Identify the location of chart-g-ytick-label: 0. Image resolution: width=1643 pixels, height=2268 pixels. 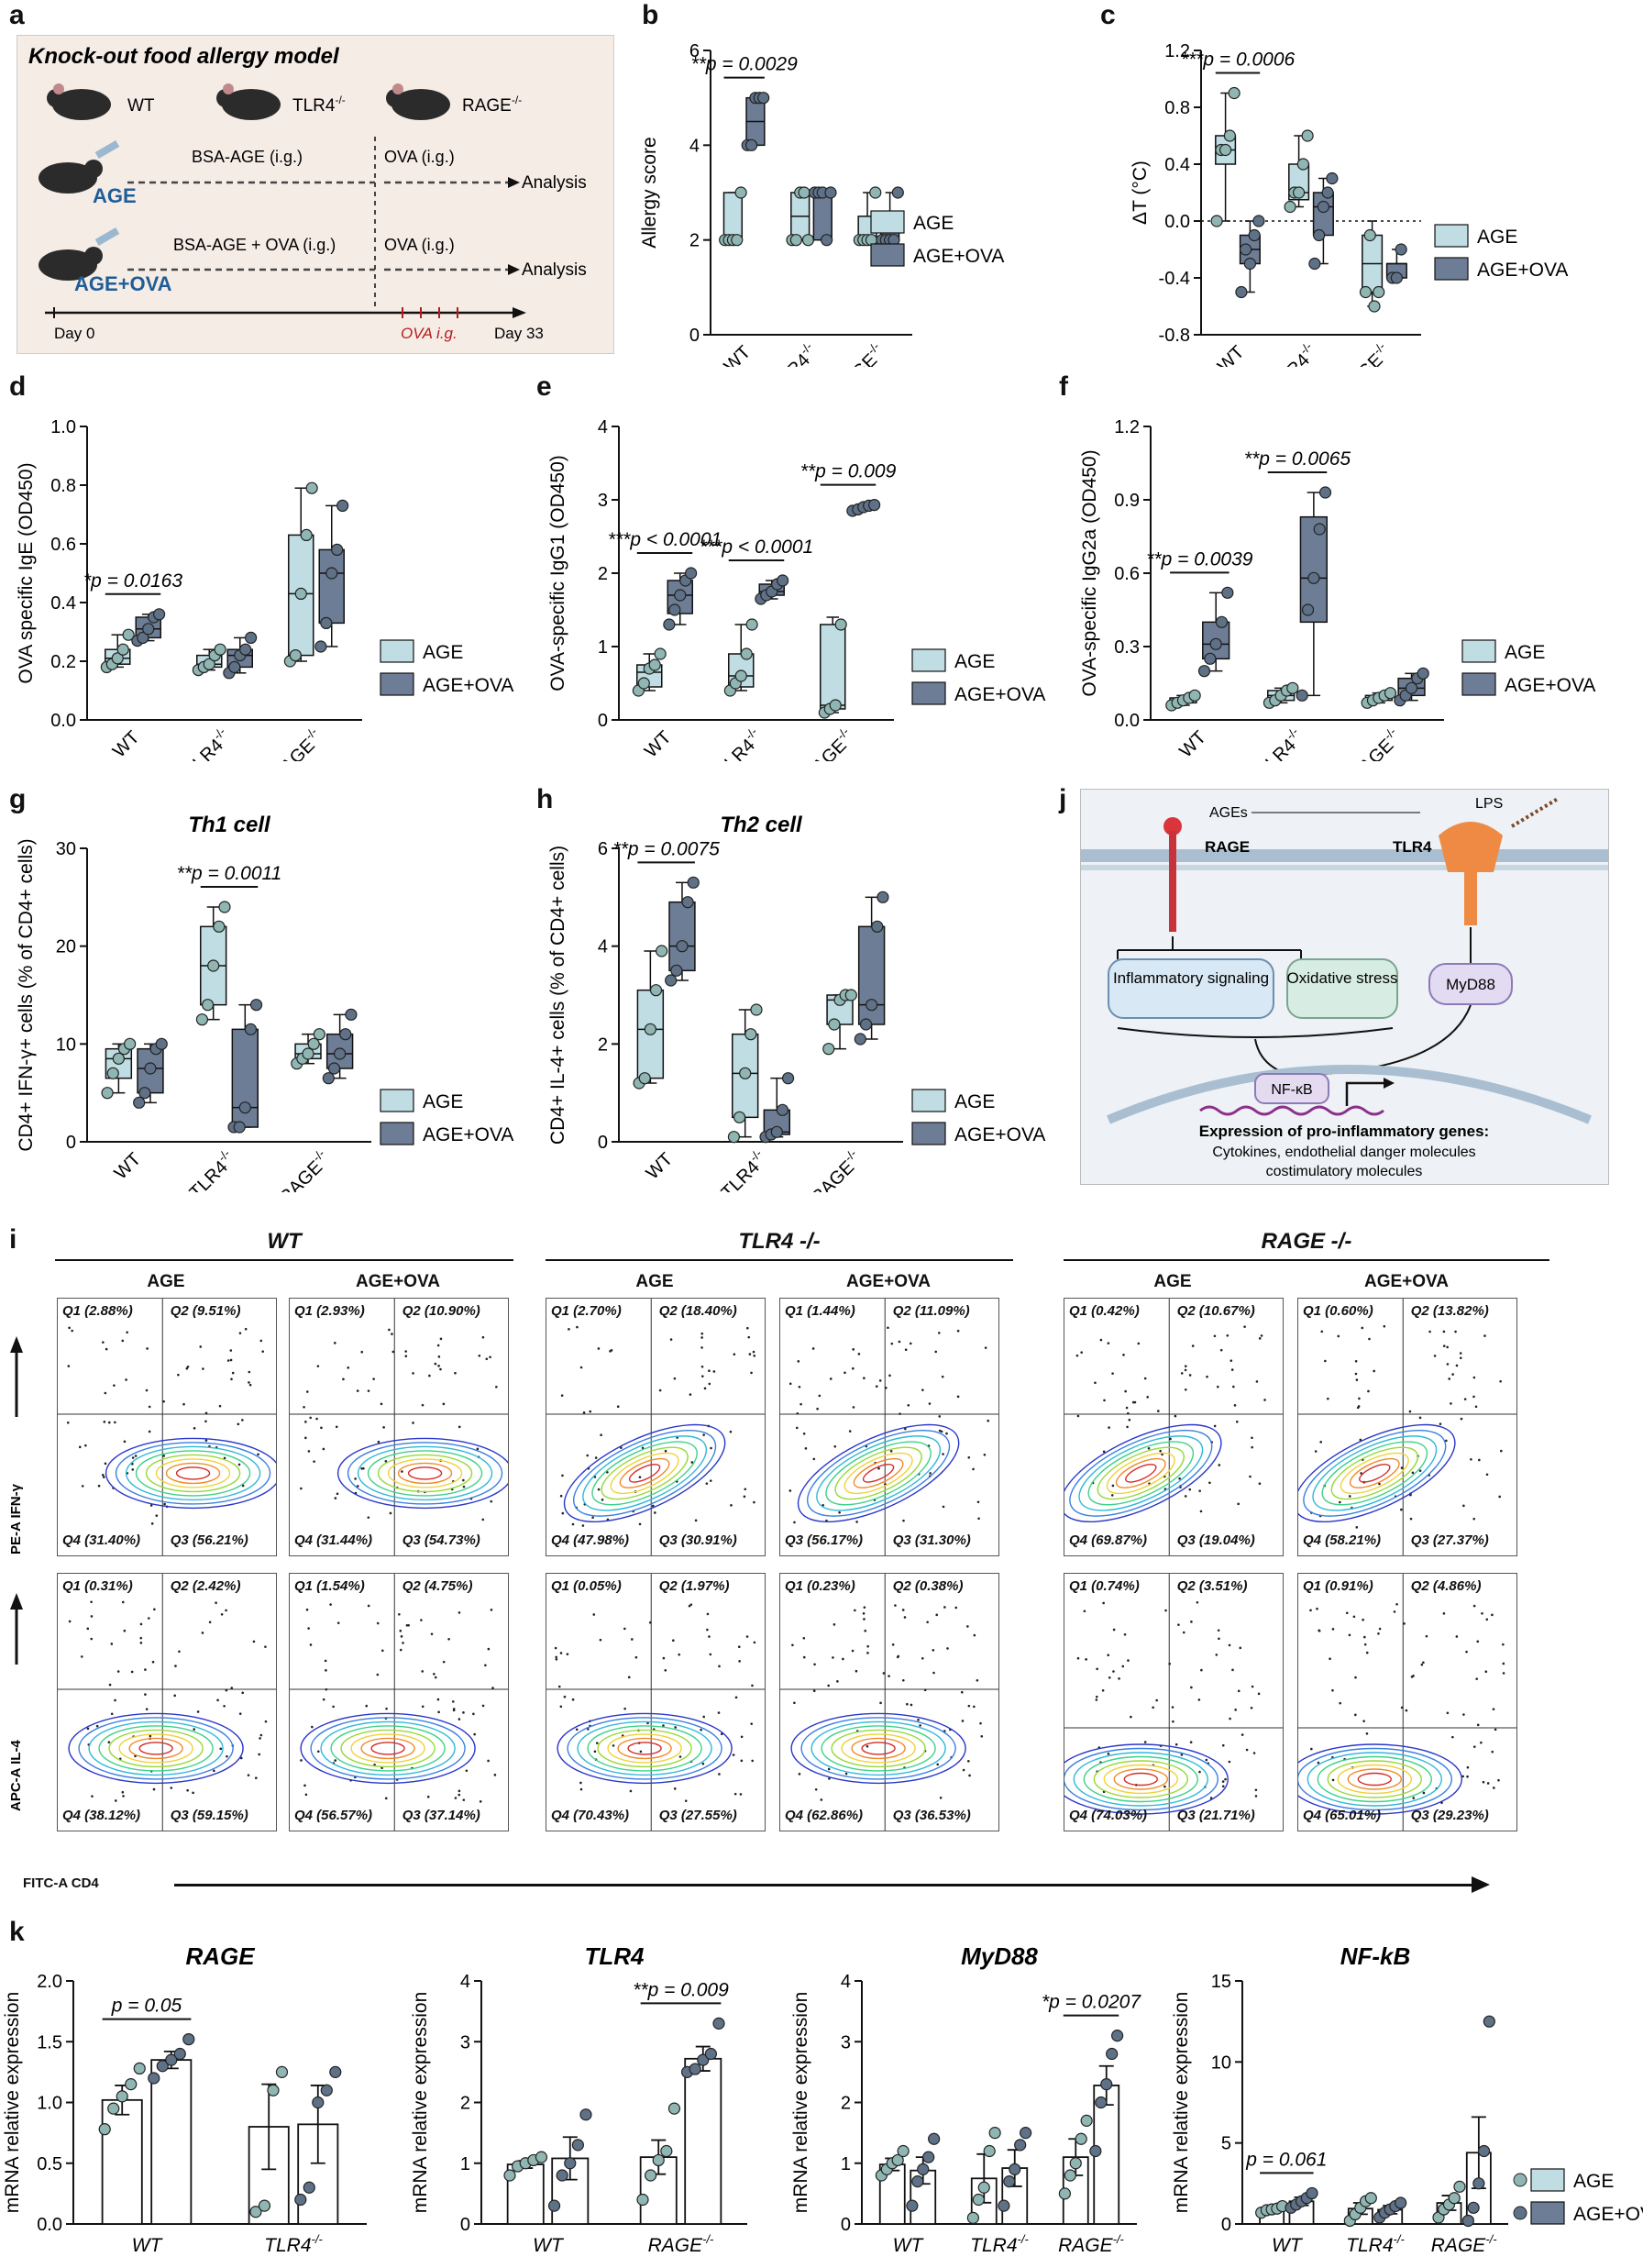
(71, 1143).